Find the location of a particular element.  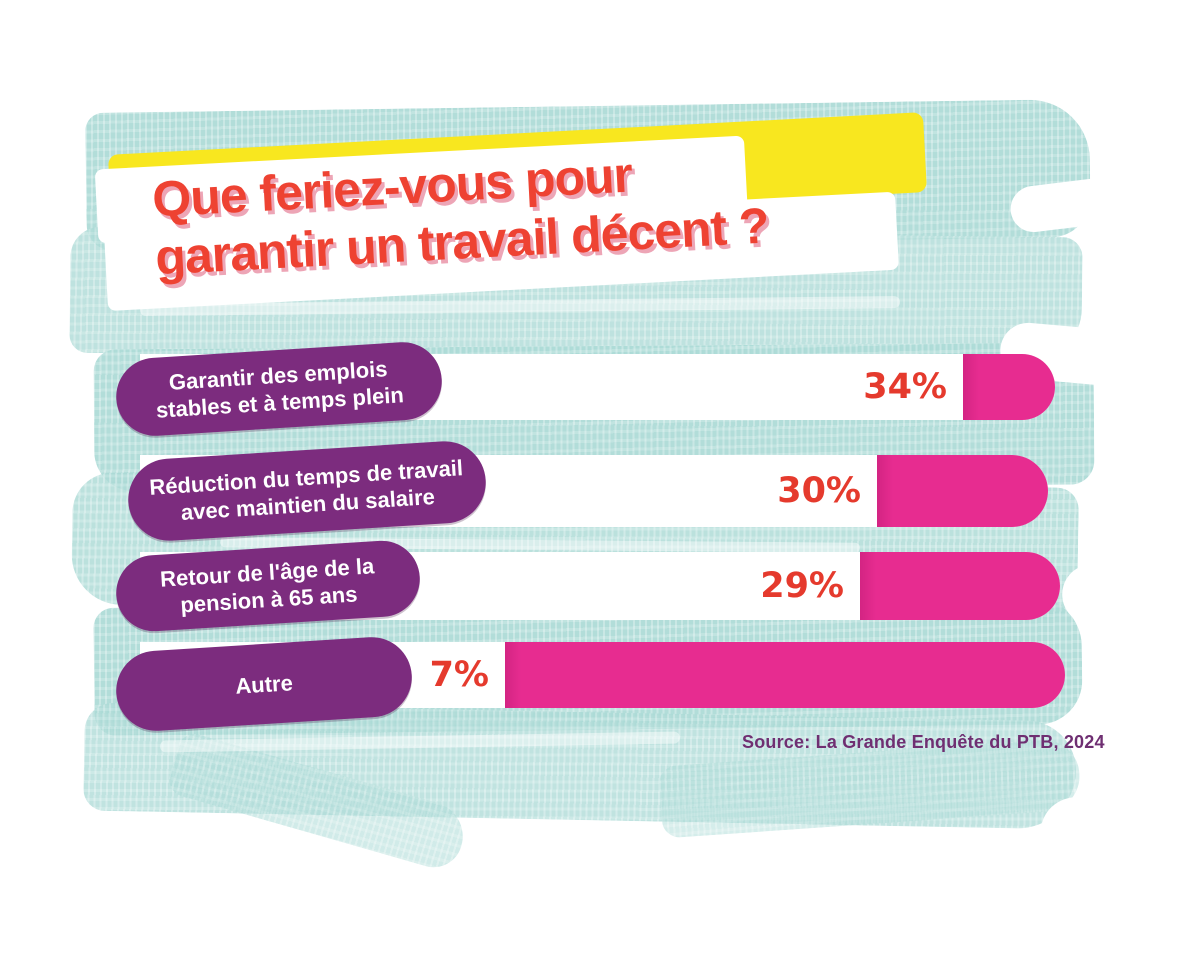

bar-row: 7% Autre is located at coordinates (600, 684).